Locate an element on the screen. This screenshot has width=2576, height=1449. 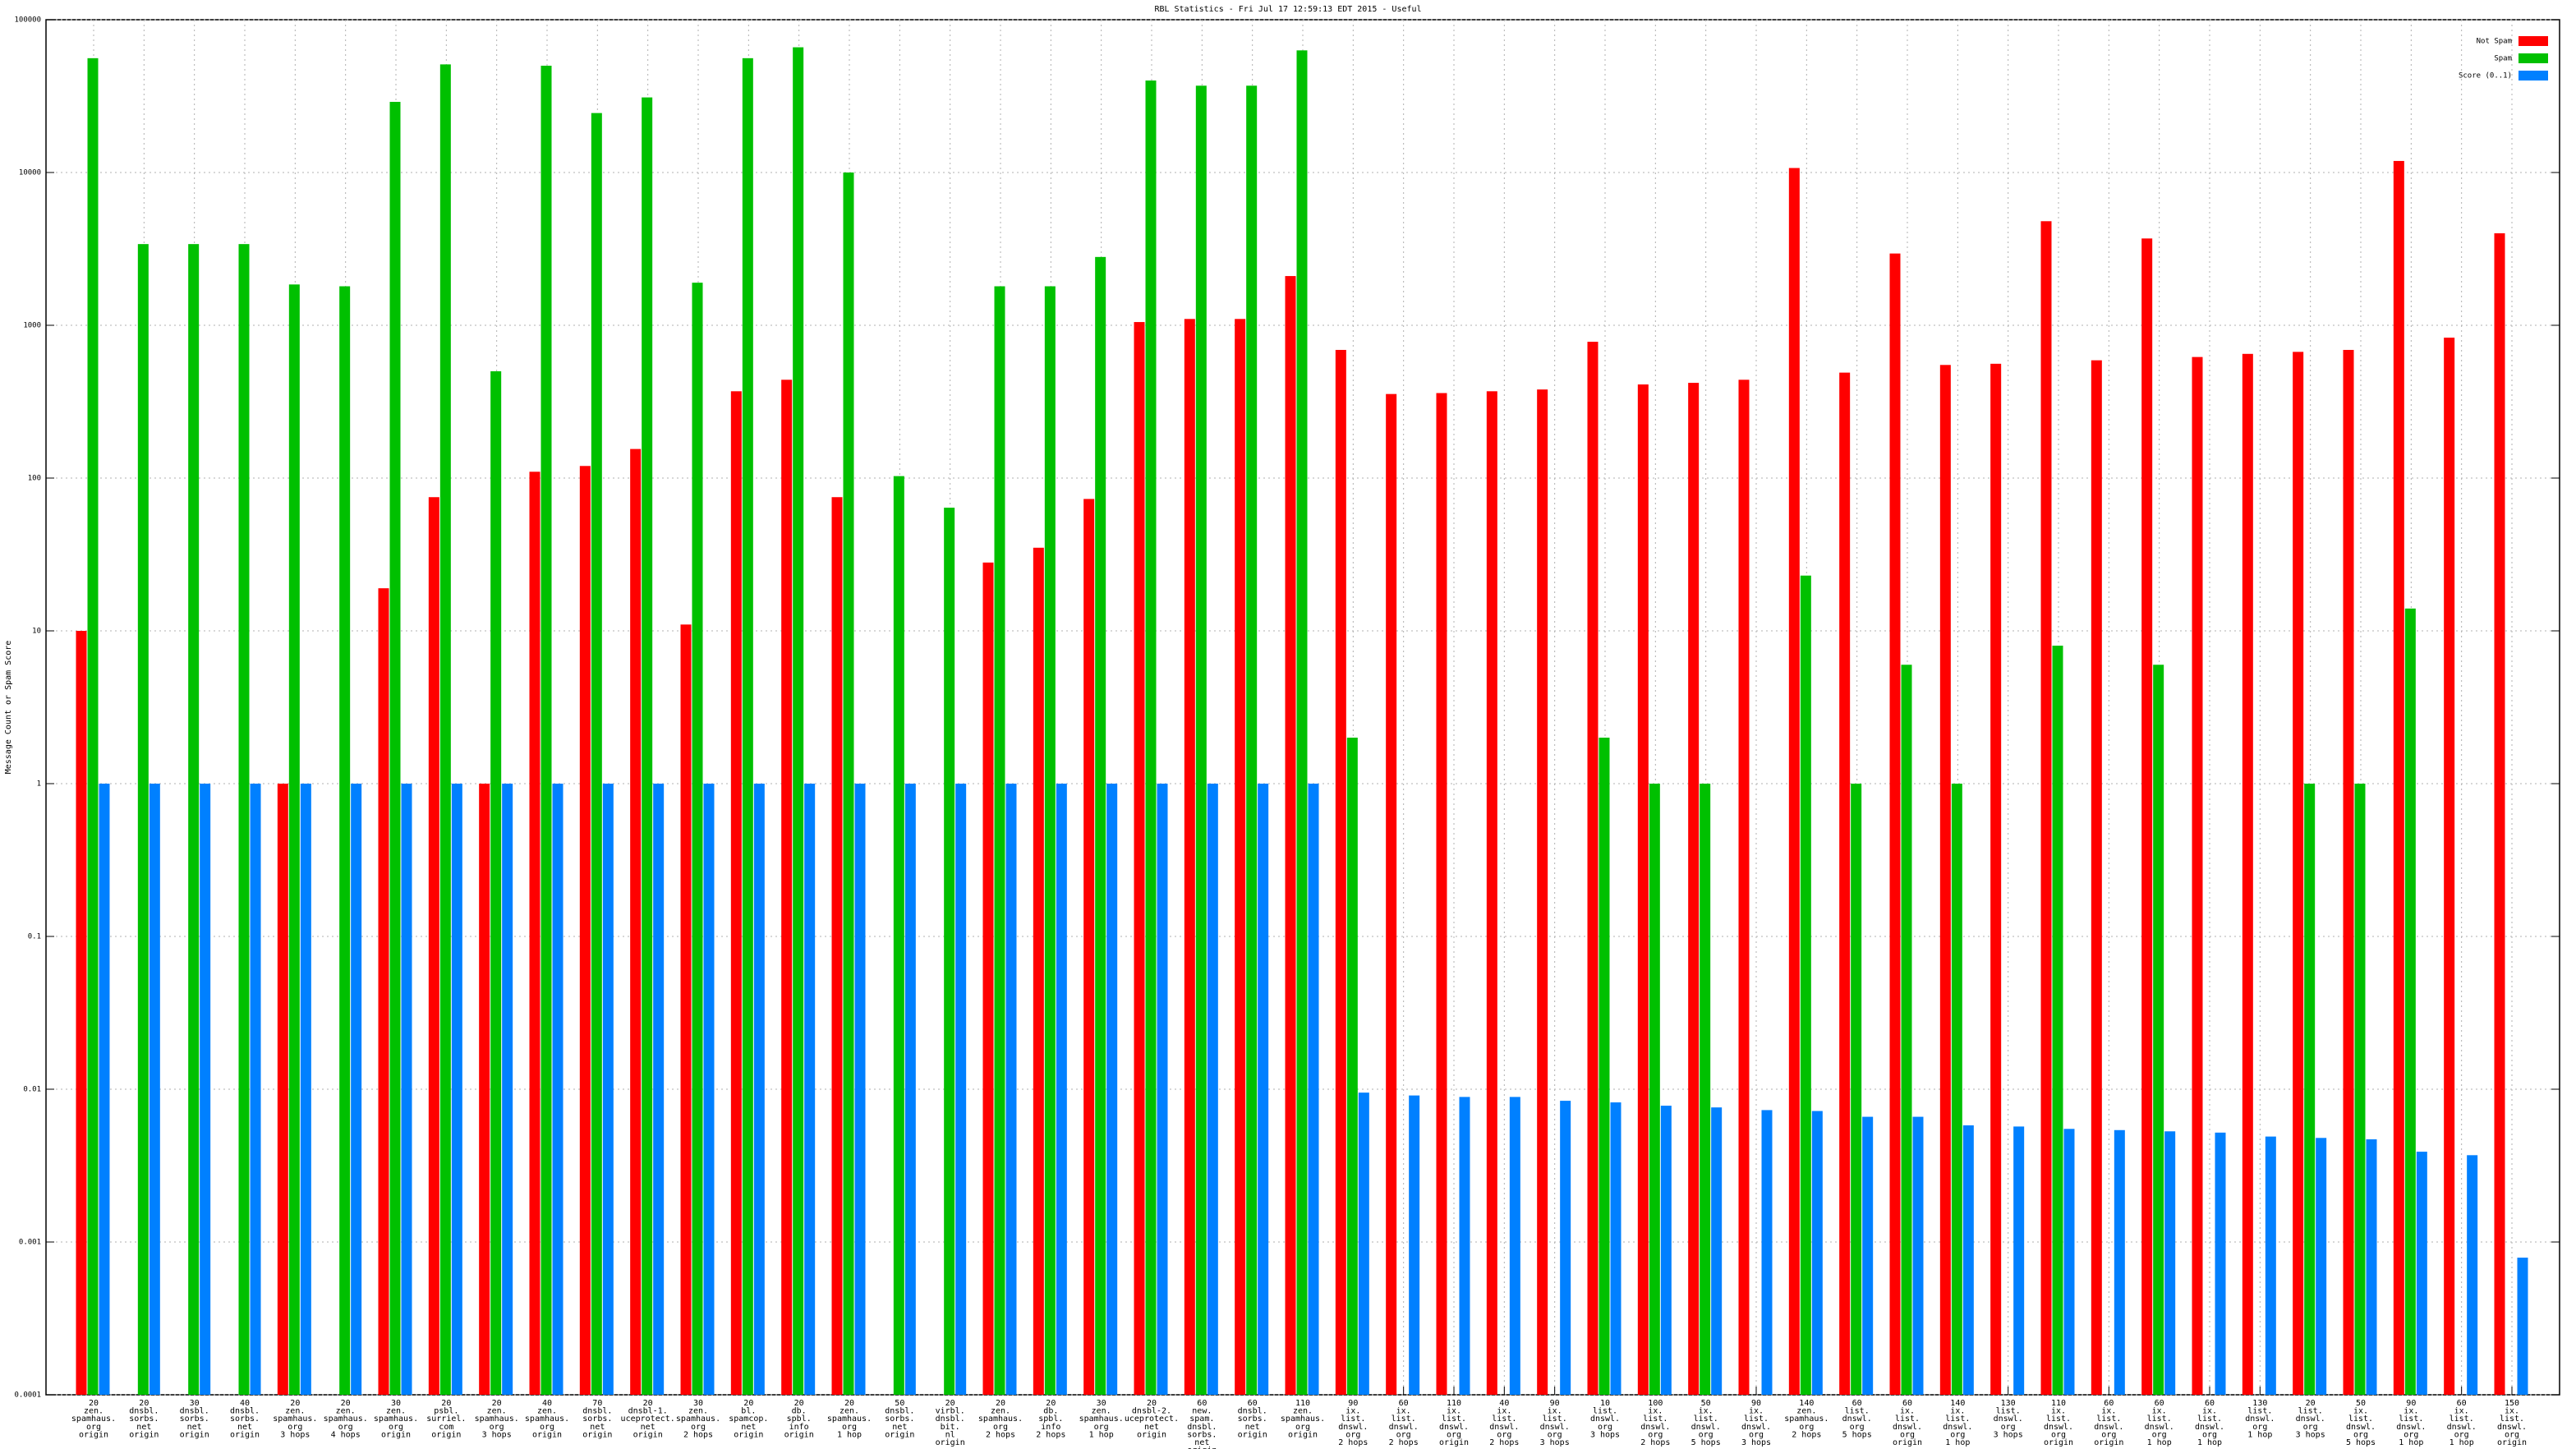
y-tick-label: 100000 is located at coordinates (27, 20).